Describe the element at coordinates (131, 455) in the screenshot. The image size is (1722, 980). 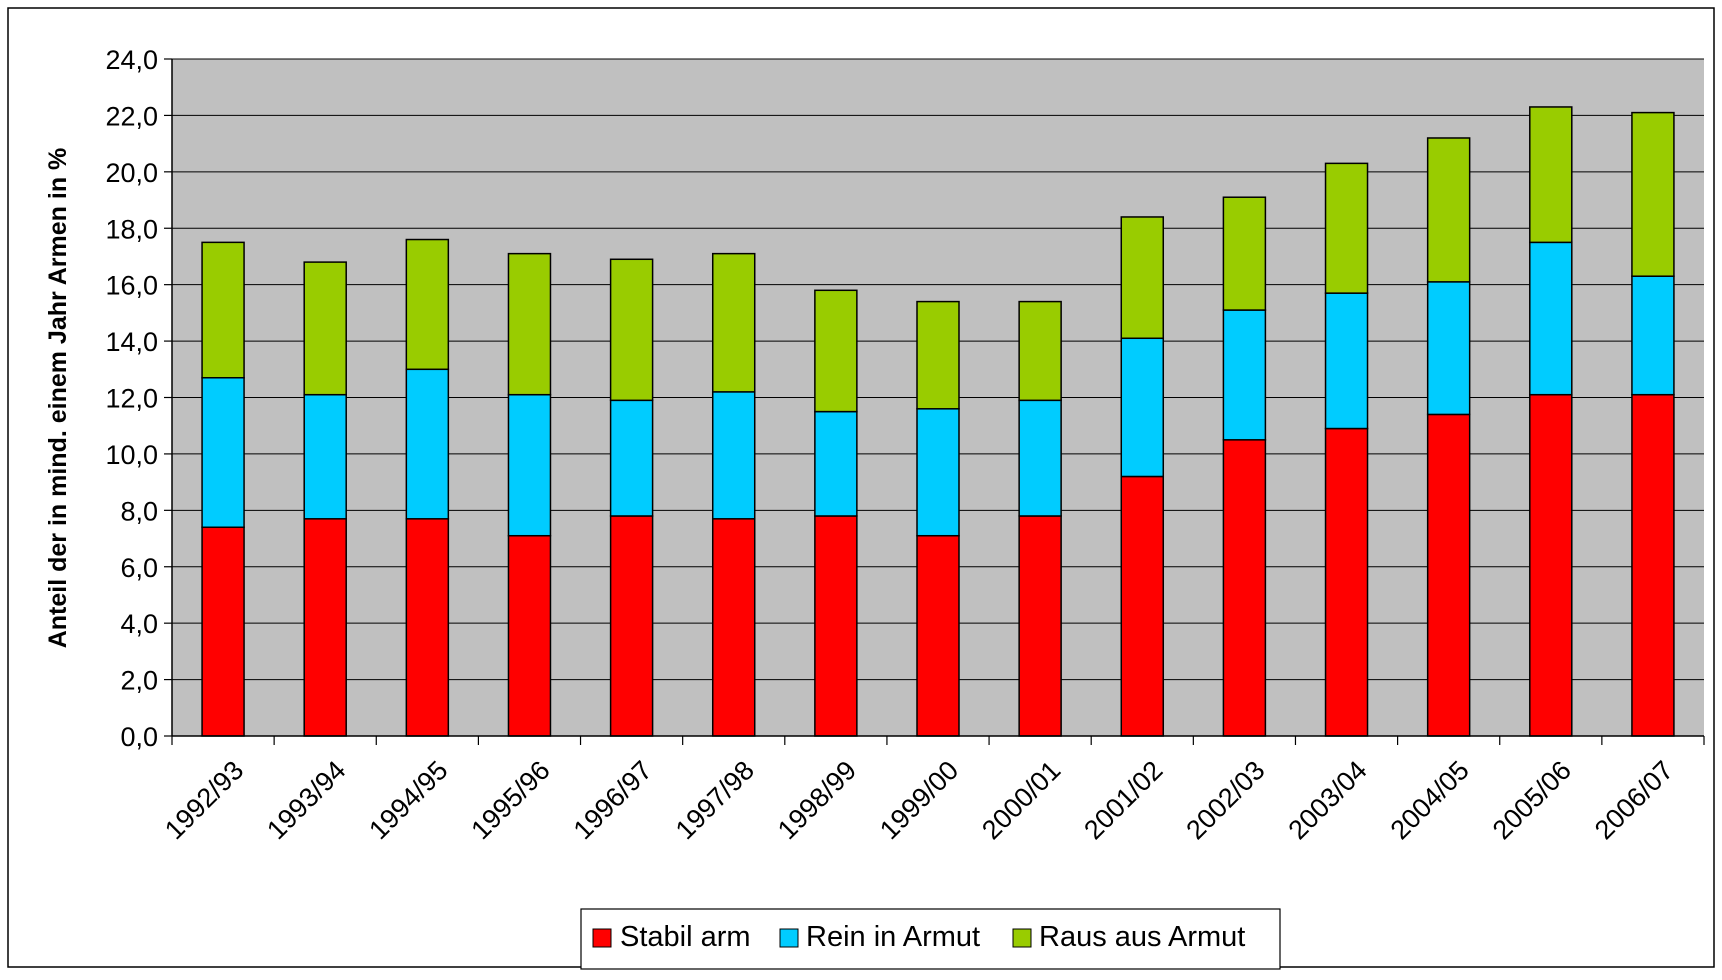
I see `y-tick-label: 10,0` at that location.